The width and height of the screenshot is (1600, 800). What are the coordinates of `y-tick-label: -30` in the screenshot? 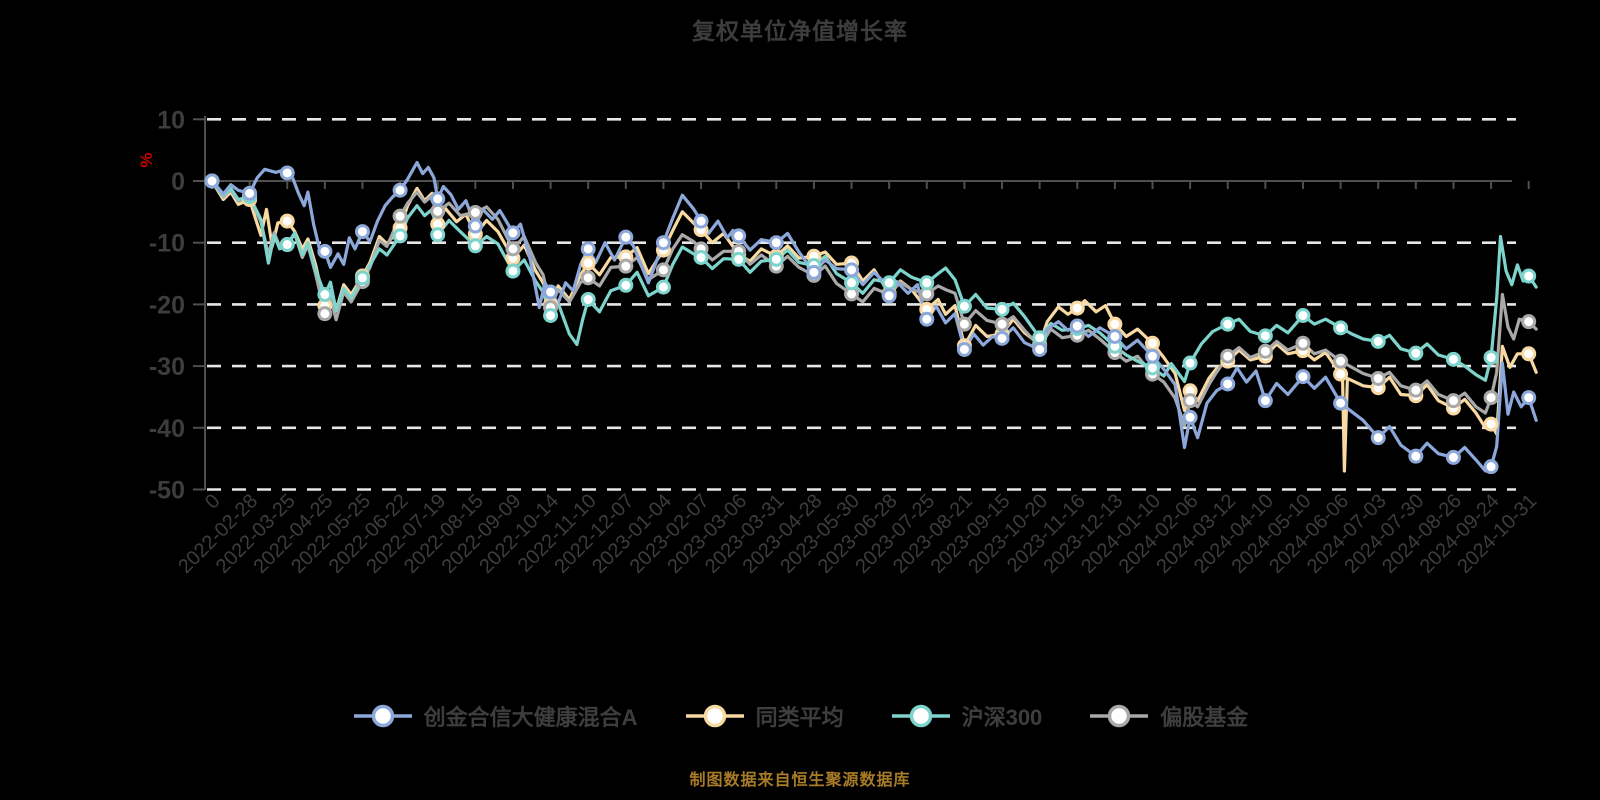 It's located at (167, 367).